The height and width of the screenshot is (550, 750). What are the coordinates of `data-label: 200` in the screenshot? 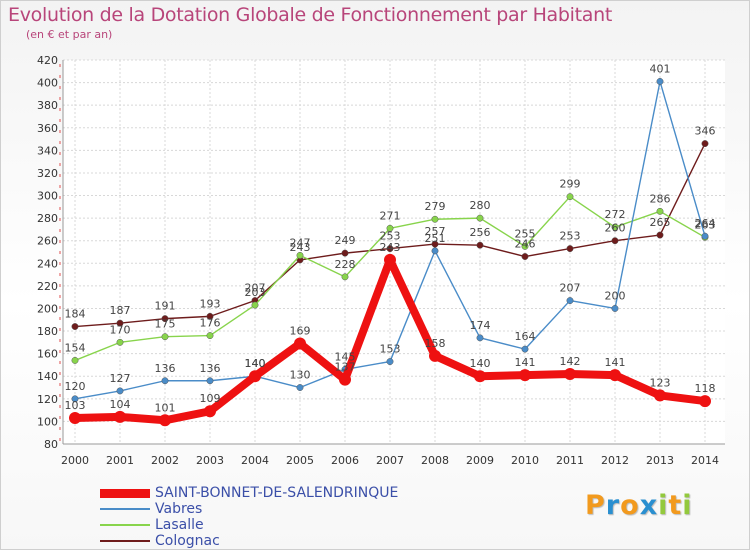 It's located at (615, 295).